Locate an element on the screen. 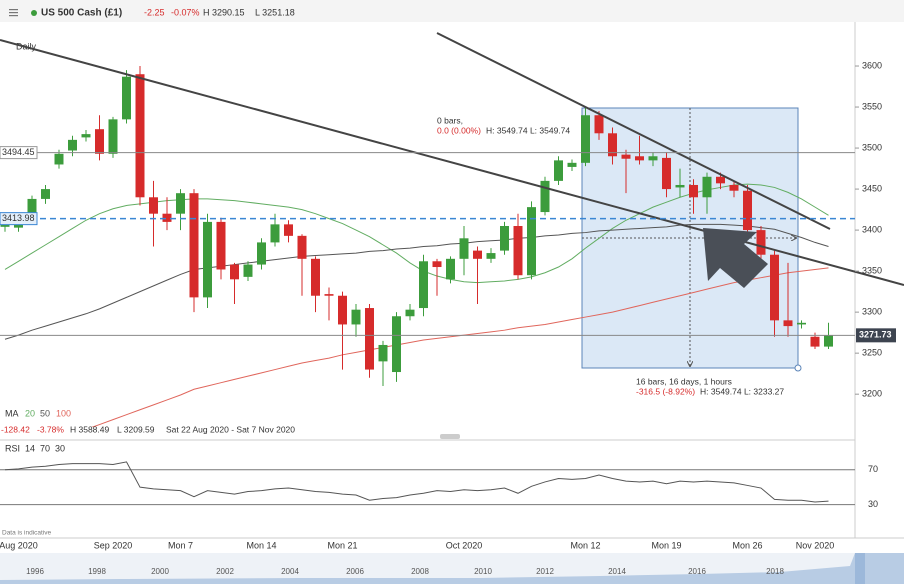 This screenshot has width=904, height=584. summary-high: H 3588.49 is located at coordinates (89, 429).